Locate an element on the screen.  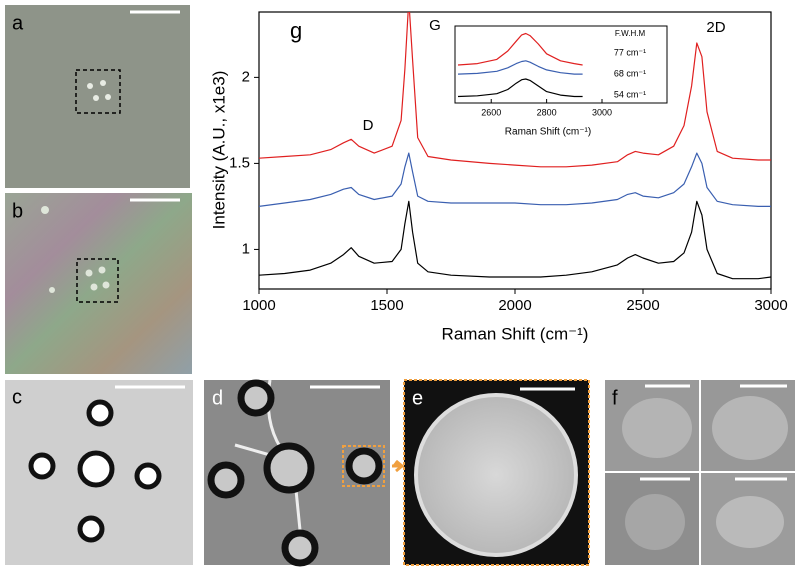
y-tick-label: 1.5 is located at coordinates (239, 162).